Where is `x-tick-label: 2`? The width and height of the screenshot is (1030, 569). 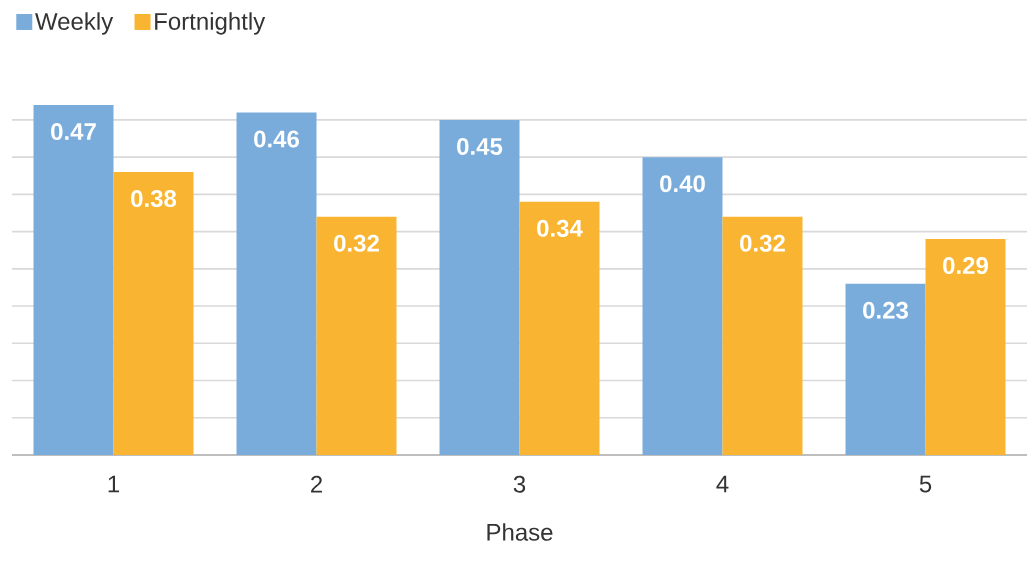 x-tick-label: 2 is located at coordinates (316, 484).